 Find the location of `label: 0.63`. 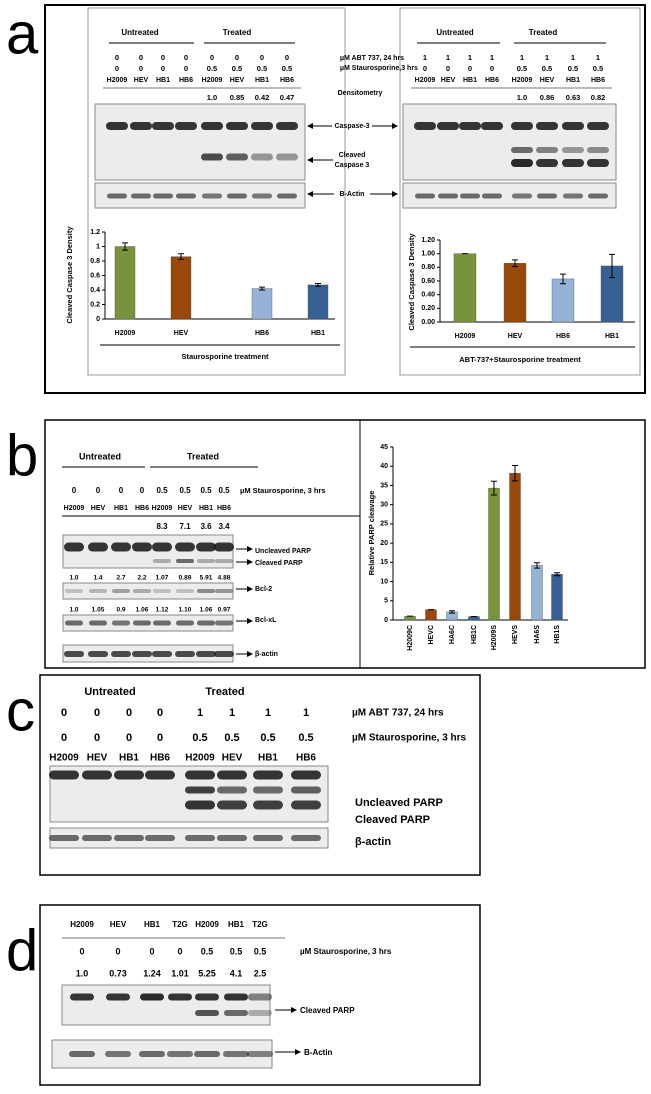

label: 0.63 is located at coordinates (573, 97).